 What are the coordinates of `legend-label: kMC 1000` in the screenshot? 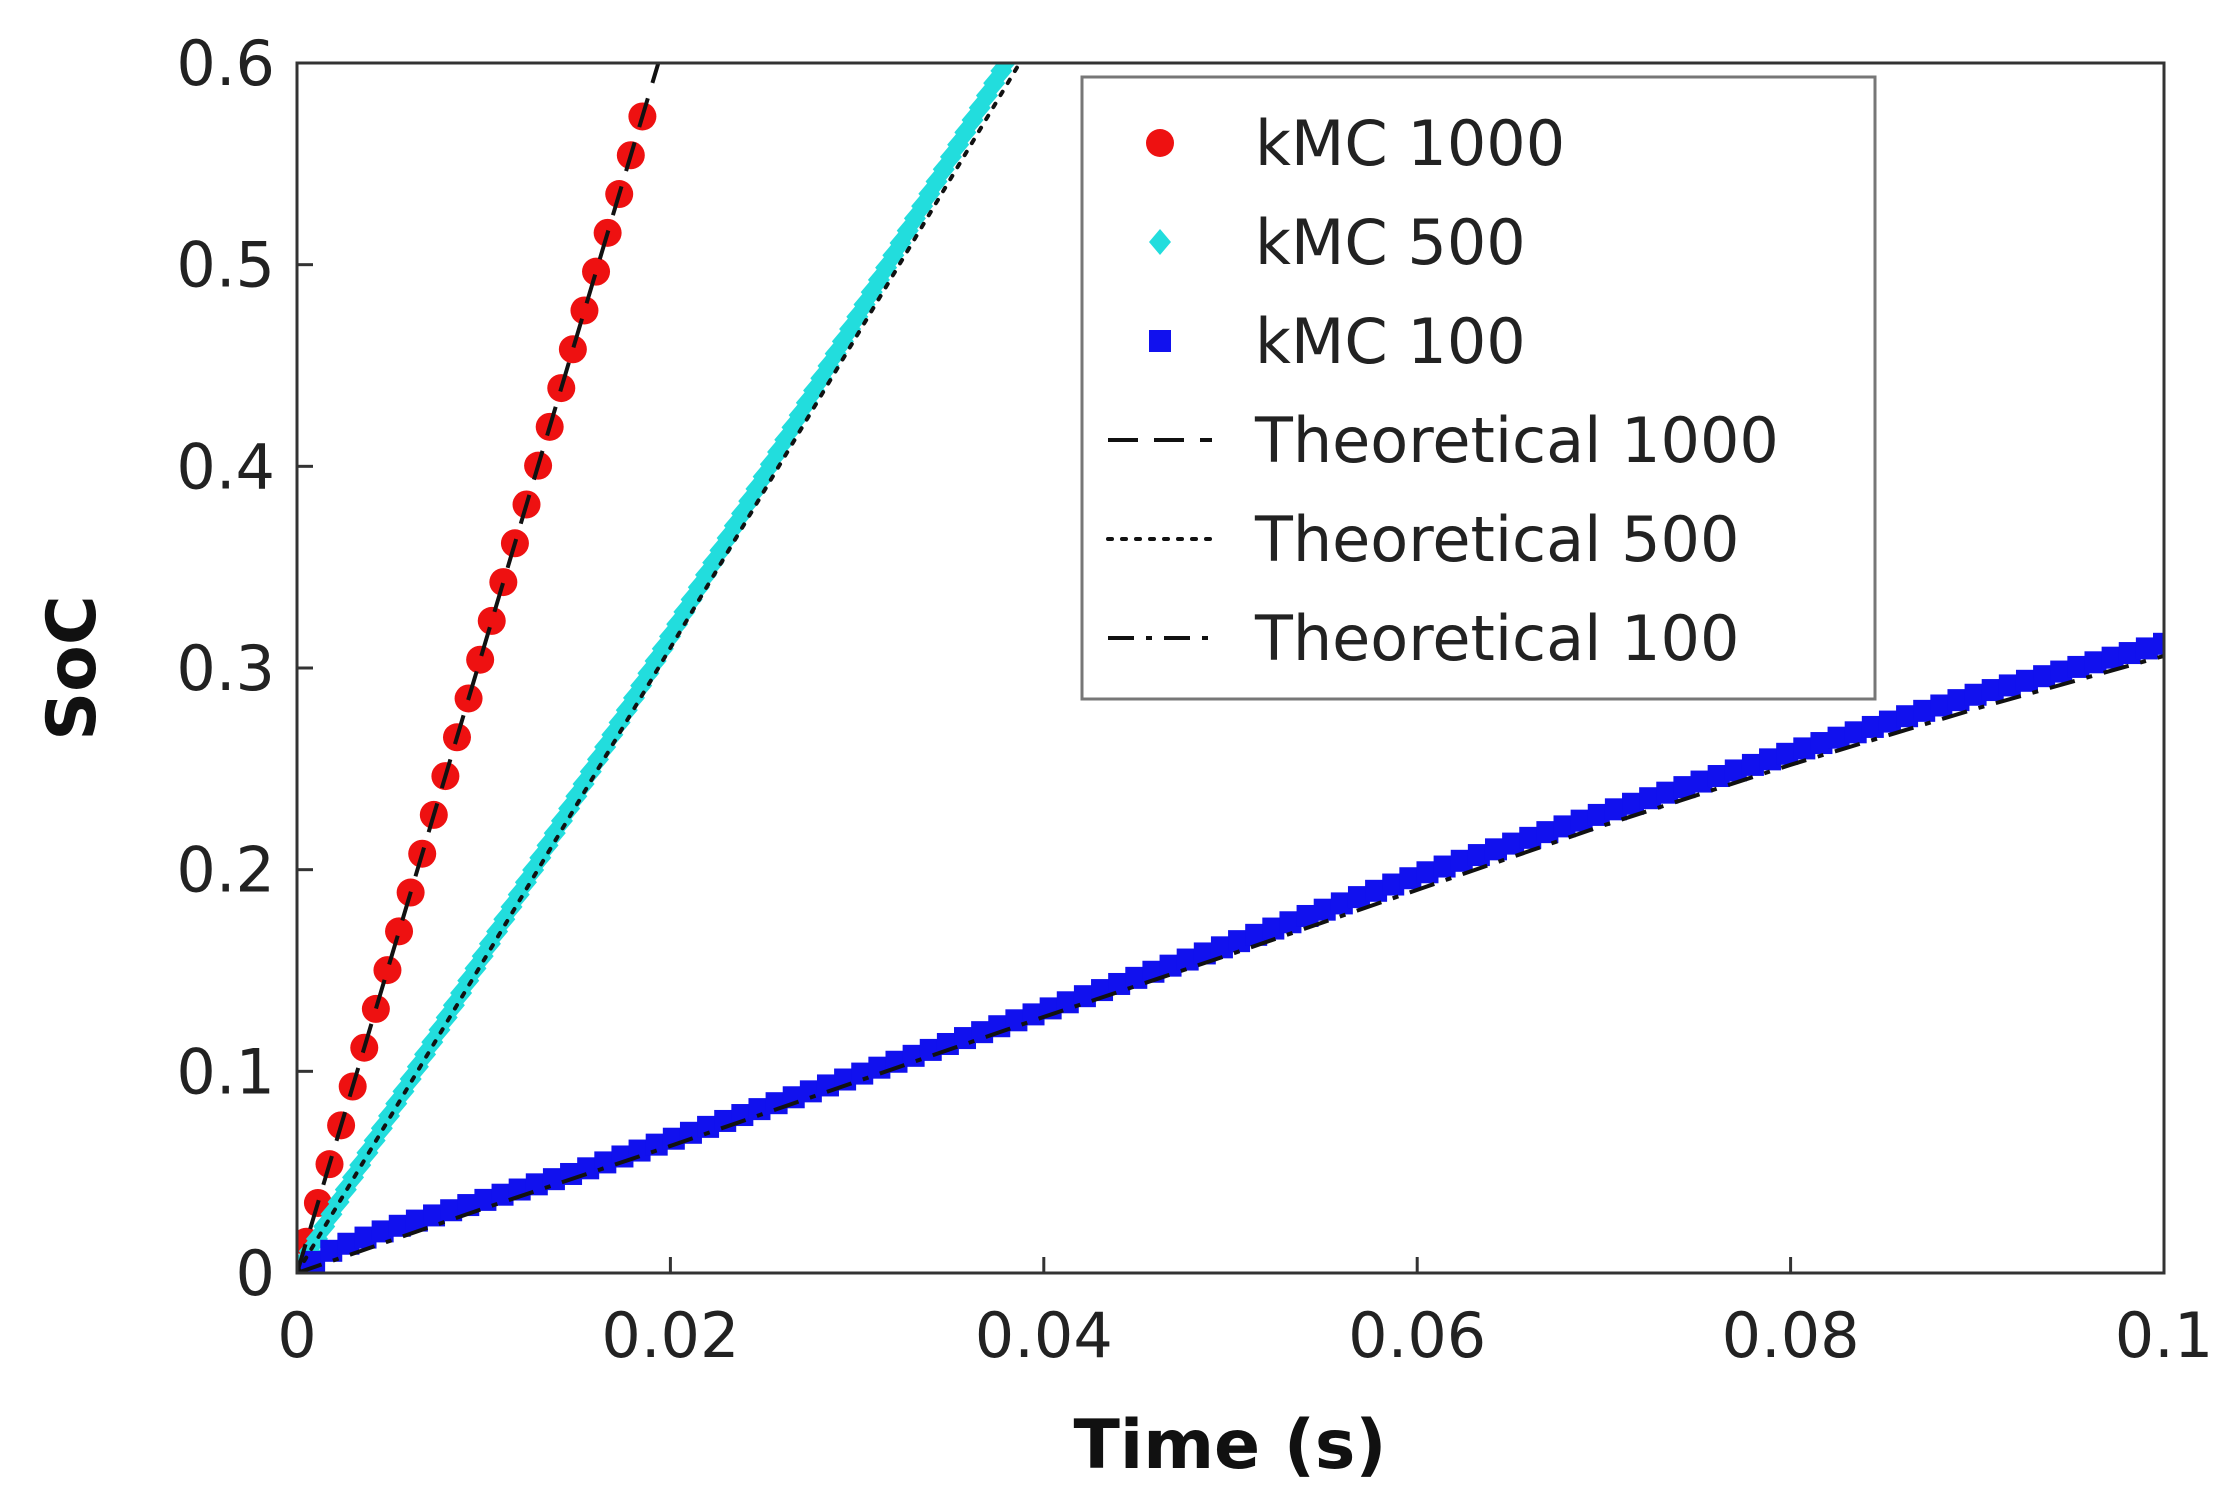 It's located at (1410, 143).